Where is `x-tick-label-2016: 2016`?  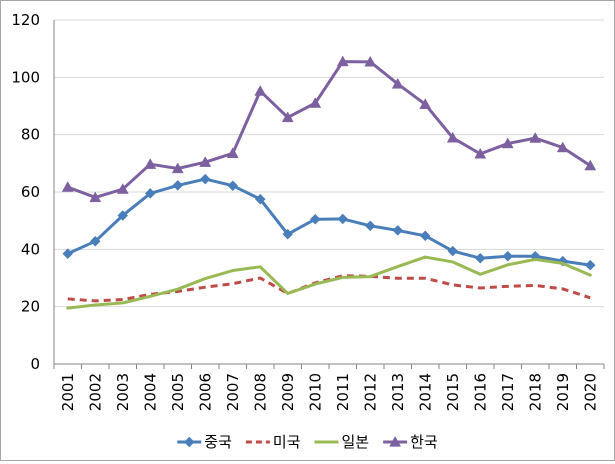
x-tick-label-2016: 2016 is located at coordinates (480, 392).